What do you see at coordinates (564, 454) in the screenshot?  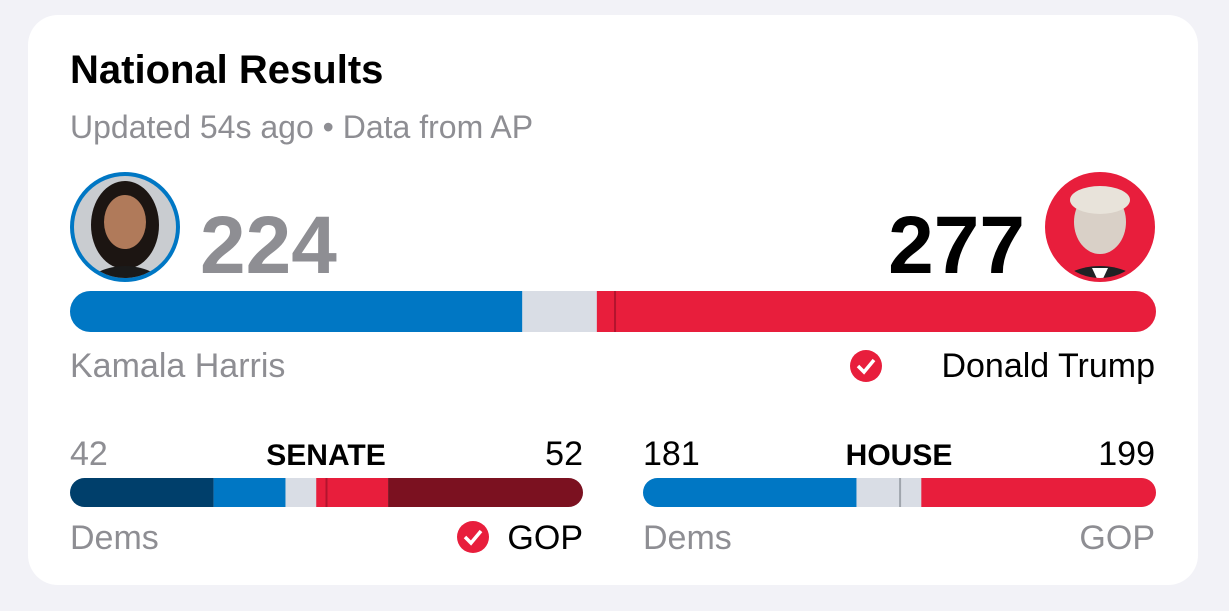 I see `senate-gop-total: 52` at bounding box center [564, 454].